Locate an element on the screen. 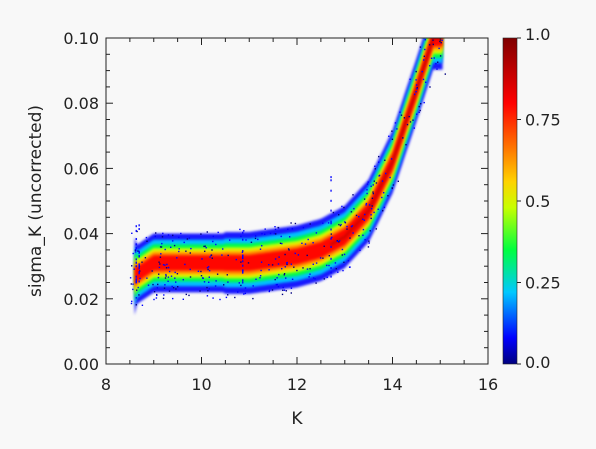  y-tick-label: 0.08 is located at coordinates (81, 103).